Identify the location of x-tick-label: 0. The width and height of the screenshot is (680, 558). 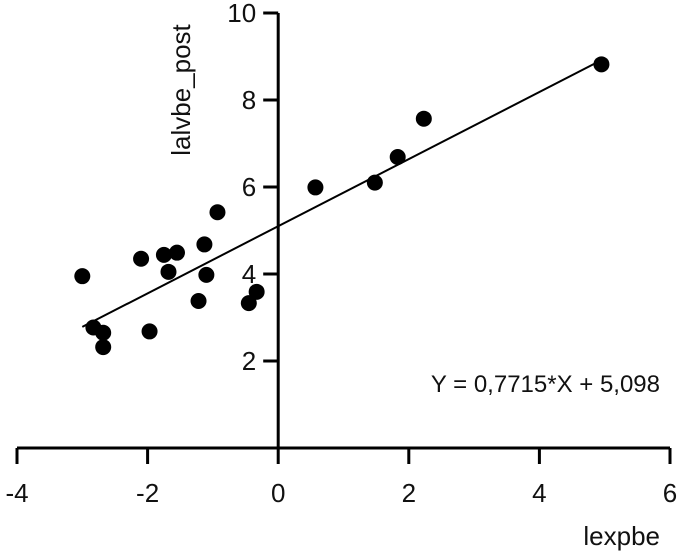
(278, 493).